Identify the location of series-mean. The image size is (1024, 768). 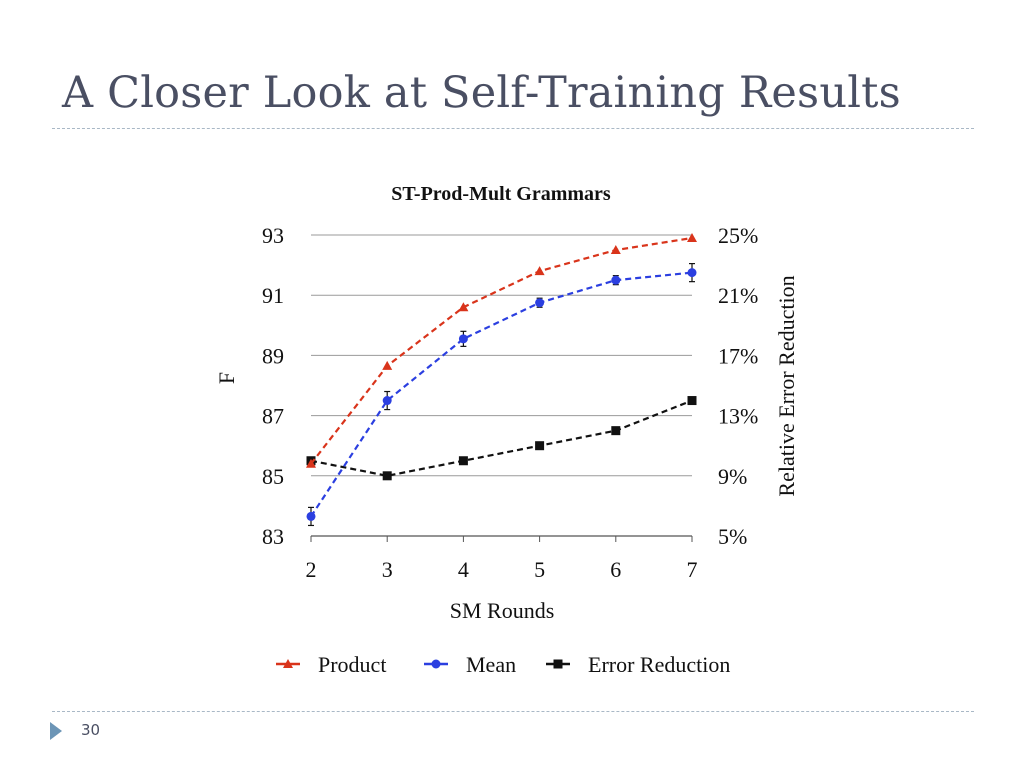
(501, 394).